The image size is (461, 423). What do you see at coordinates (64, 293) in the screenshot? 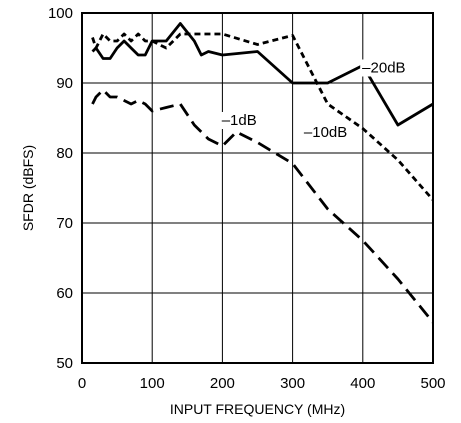
I see `y-tick-label: 60` at bounding box center [64, 293].